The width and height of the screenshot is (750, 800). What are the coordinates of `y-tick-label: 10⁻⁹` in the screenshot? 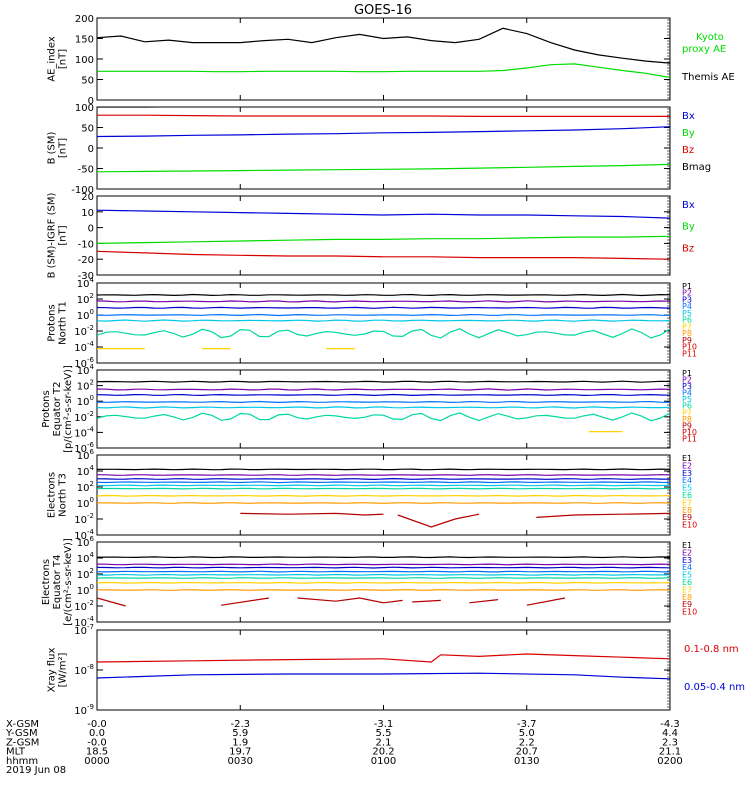 It's located at (84, 710).